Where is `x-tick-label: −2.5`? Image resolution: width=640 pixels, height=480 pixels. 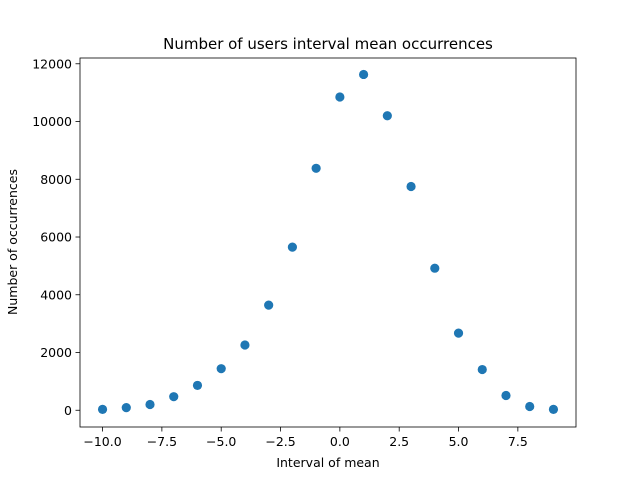
x-tick-label: −2.5 is located at coordinates (280, 441).